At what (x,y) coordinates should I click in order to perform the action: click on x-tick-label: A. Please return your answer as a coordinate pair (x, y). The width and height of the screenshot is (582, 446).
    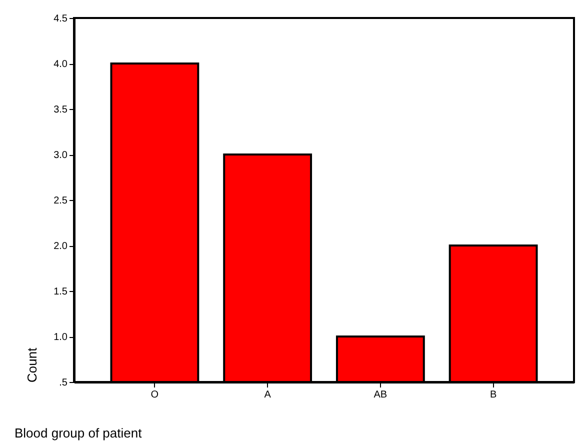
    Looking at the image, I should click on (268, 395).